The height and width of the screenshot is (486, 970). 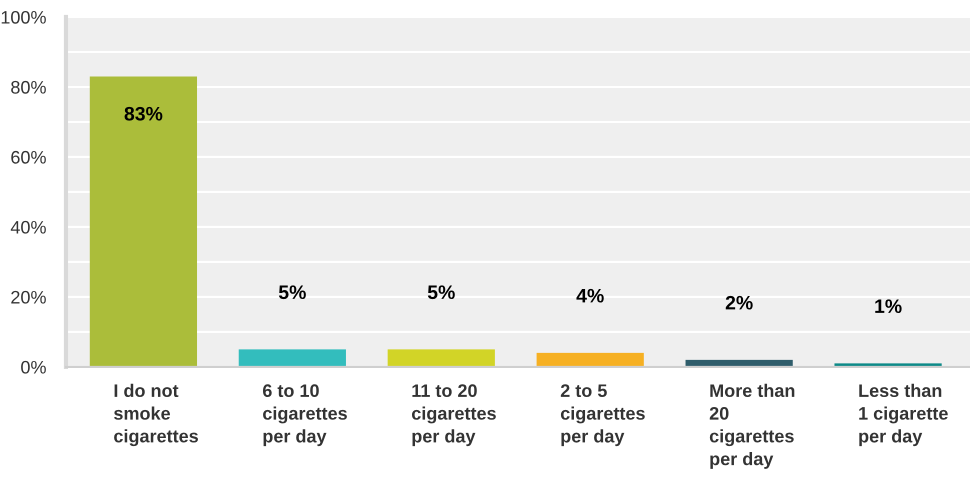 I want to click on data-label: 4%, so click(x=590, y=295).